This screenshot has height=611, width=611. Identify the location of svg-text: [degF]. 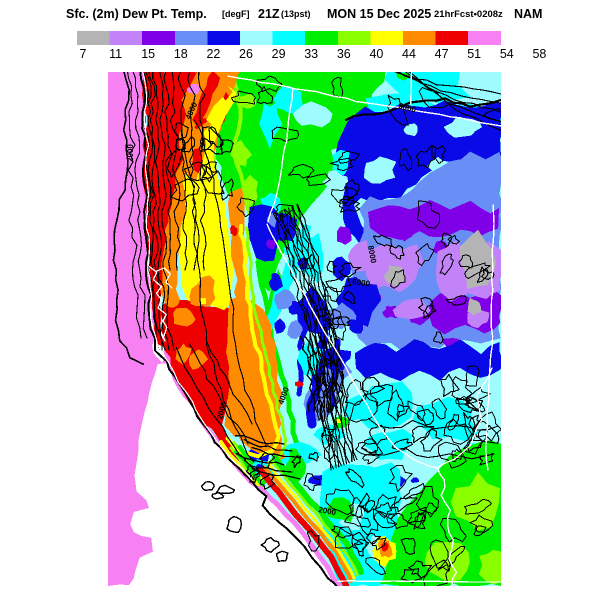
(236, 14).